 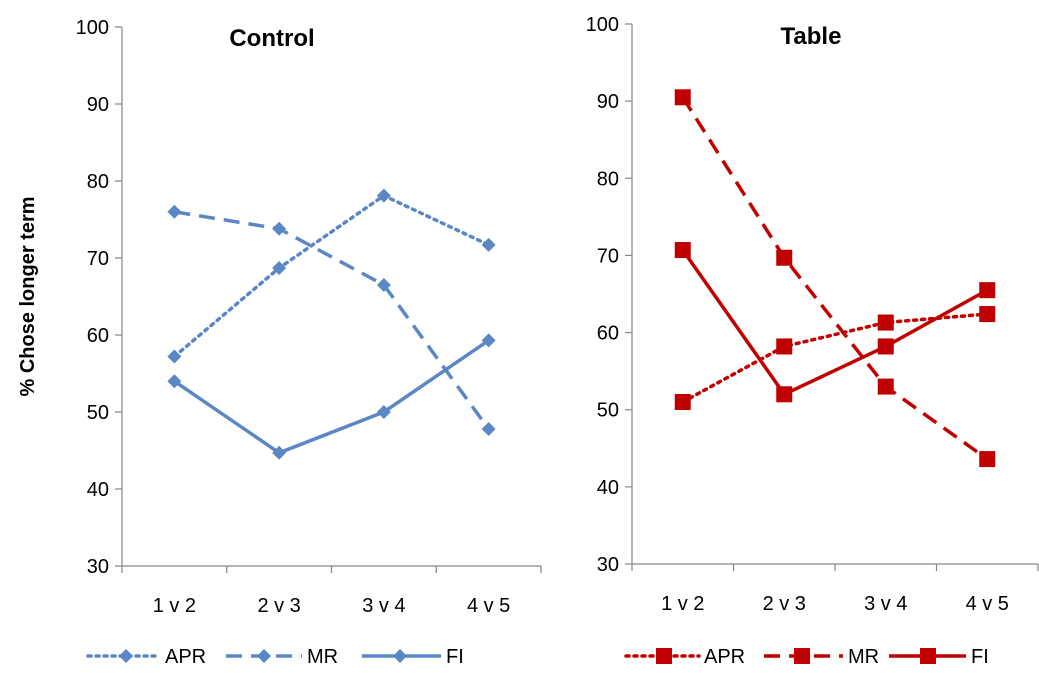 I want to click on series-line-mr, so click(x=332, y=320).